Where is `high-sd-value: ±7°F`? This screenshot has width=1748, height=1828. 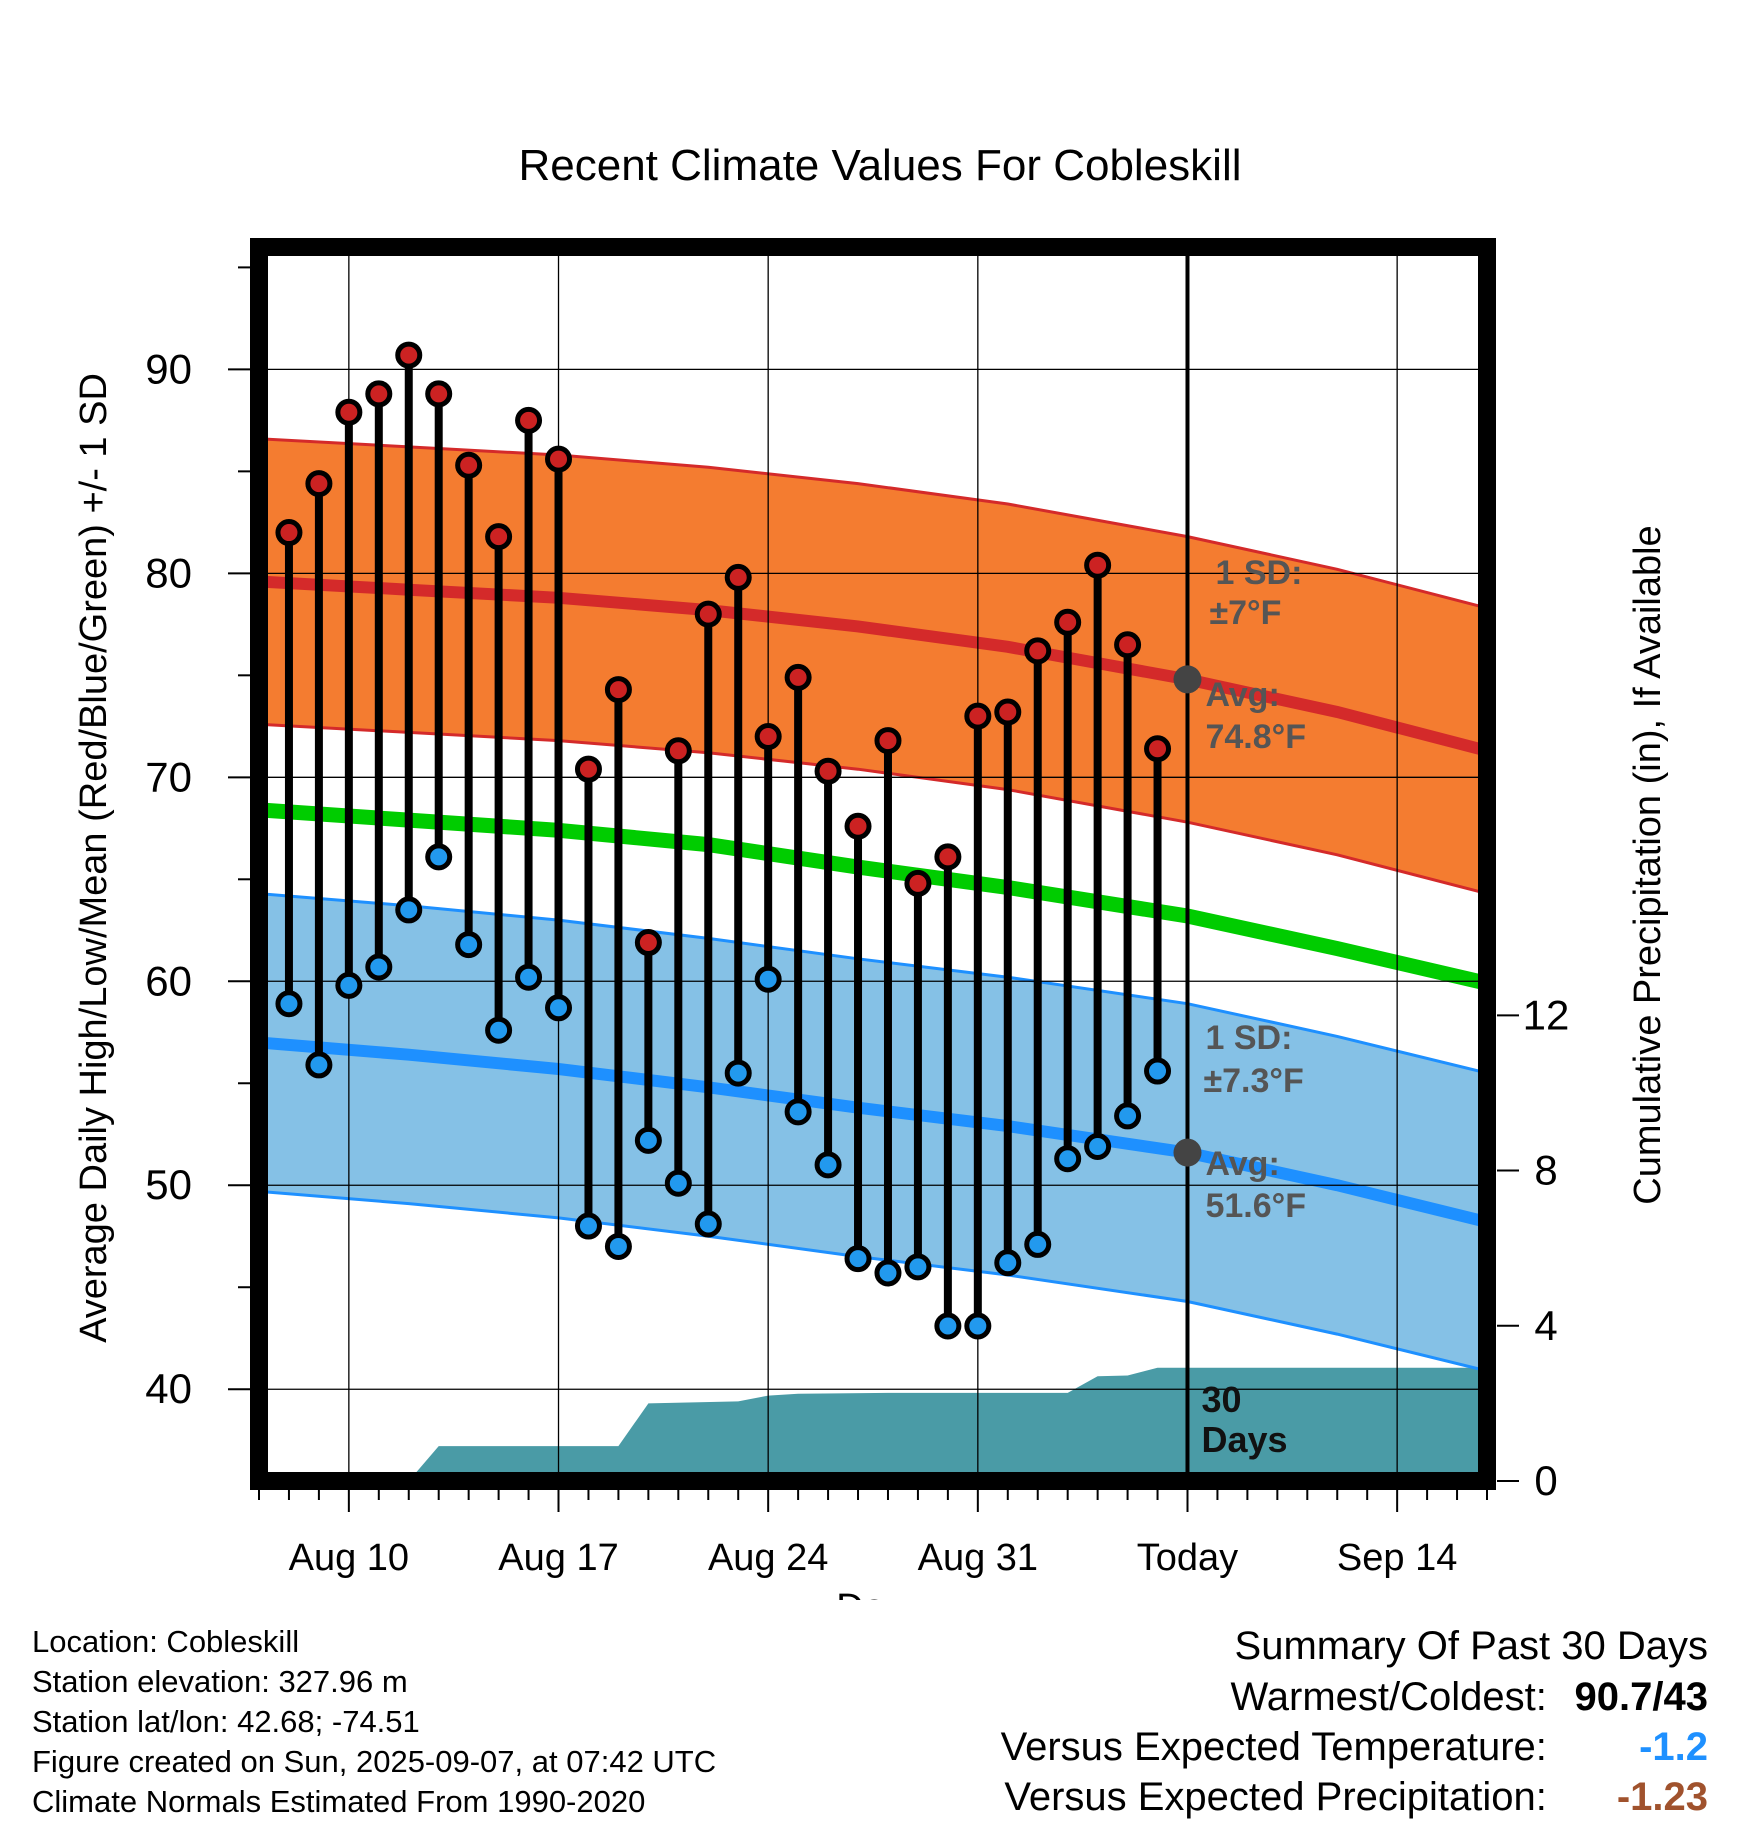 high-sd-value: ±7°F is located at coordinates (1245, 613).